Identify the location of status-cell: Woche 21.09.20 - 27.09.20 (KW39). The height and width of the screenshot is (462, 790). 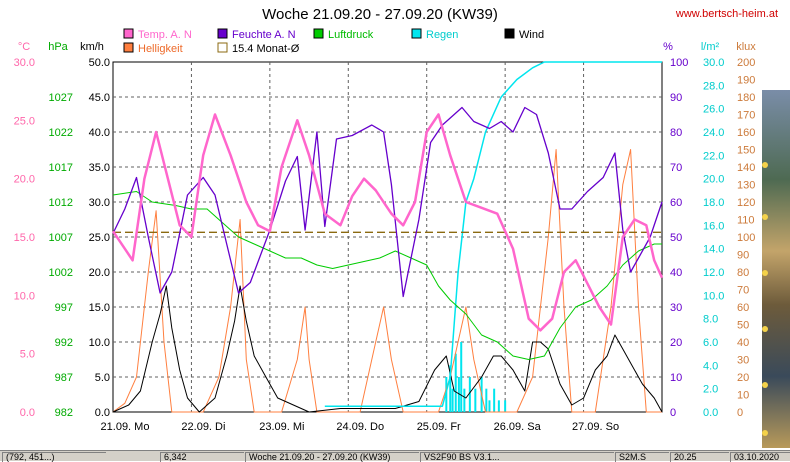
(332, 457).